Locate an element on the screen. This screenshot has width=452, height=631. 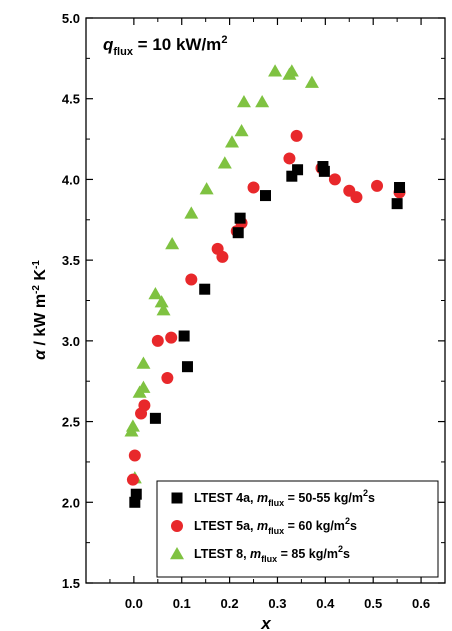
x-axis-label: x is located at coordinates (266, 622).